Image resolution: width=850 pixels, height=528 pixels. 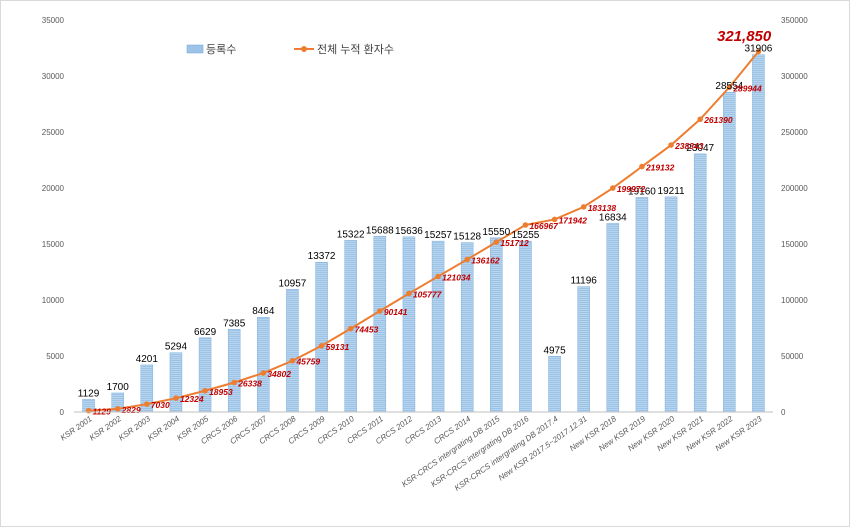 I want to click on y-left-tick-label: 0, so click(x=62, y=412).